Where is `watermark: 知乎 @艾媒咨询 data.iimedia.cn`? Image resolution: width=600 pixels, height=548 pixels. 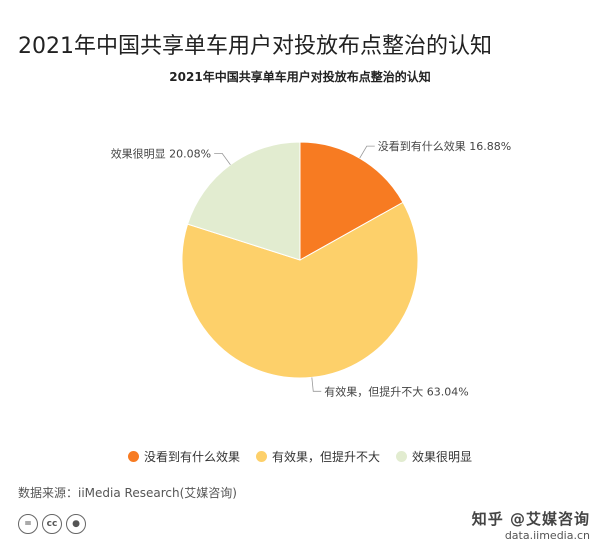
watermark: 知乎 @艾媒咨询 data.iimedia.cn is located at coordinates (531, 525).